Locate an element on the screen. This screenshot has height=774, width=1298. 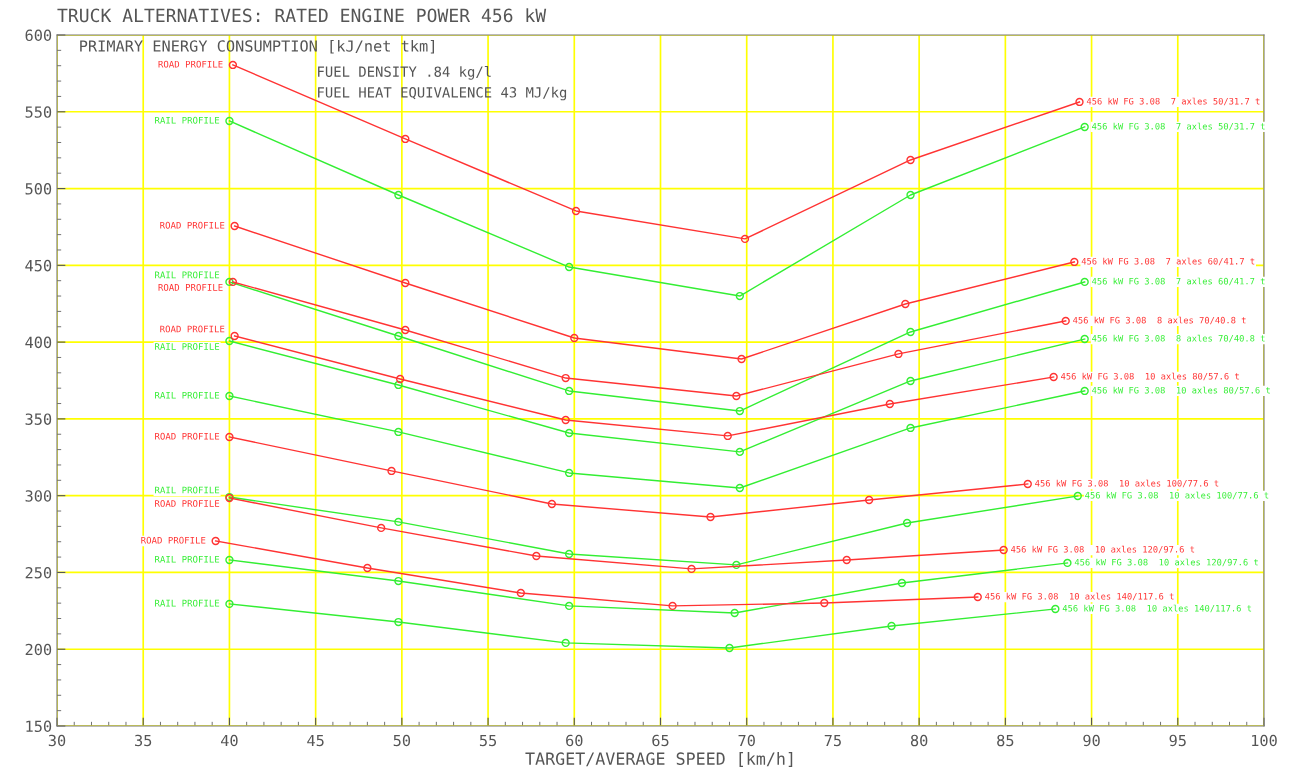
x-tick-label: 90 is located at coordinates (1091, 740).